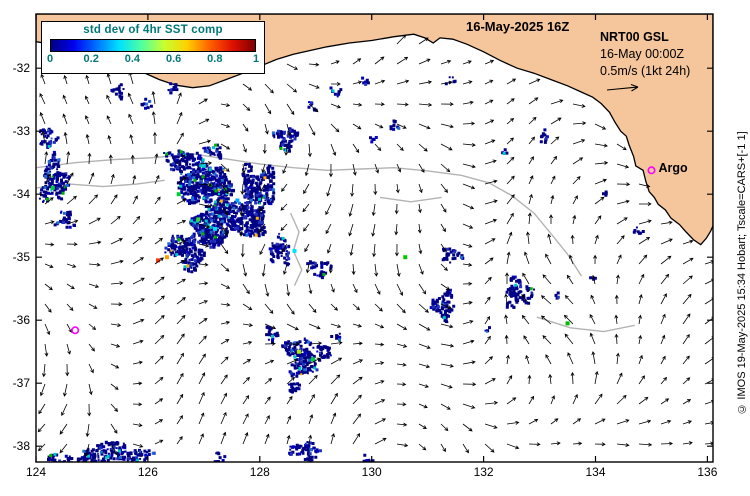 The height and width of the screenshot is (496, 750). I want to click on colorbar-gradient, so click(153, 45).